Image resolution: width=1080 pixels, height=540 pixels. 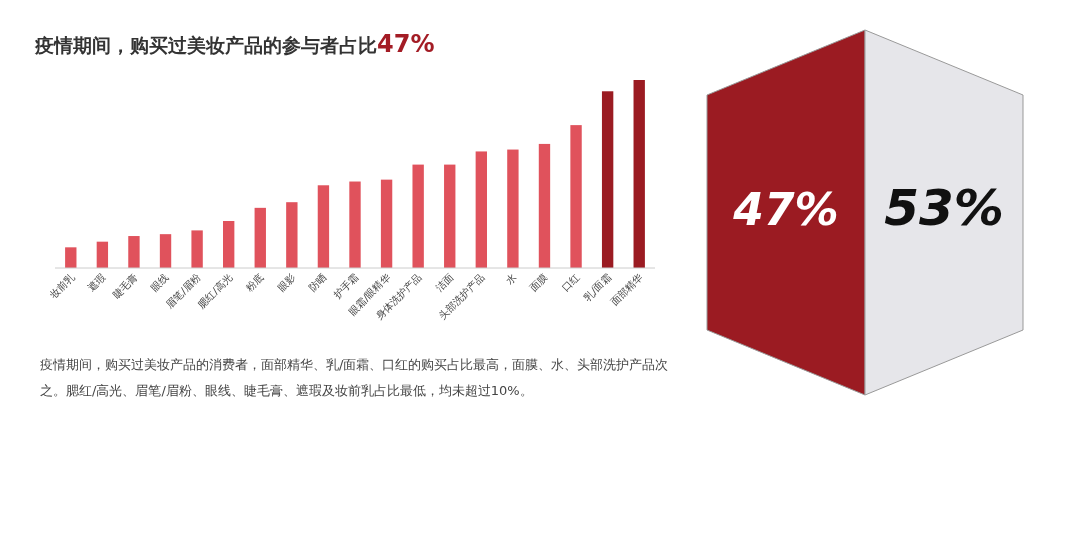 What do you see at coordinates (785, 209) in the screenshot?
I see `text: 47%` at bounding box center [785, 209].